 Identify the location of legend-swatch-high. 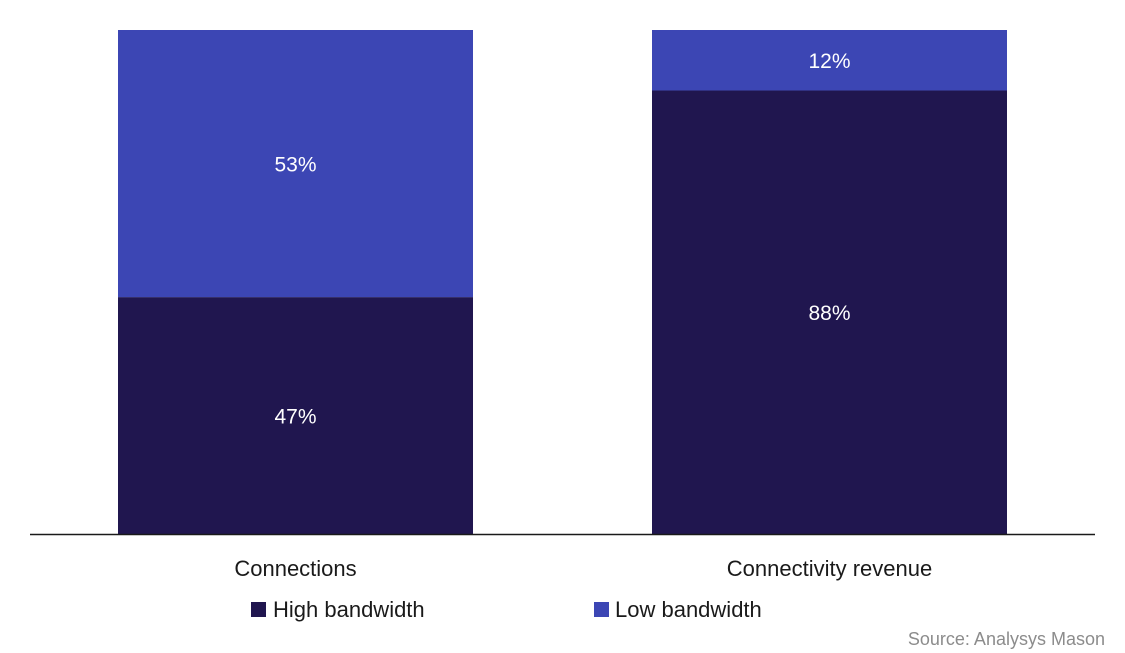
(258, 609).